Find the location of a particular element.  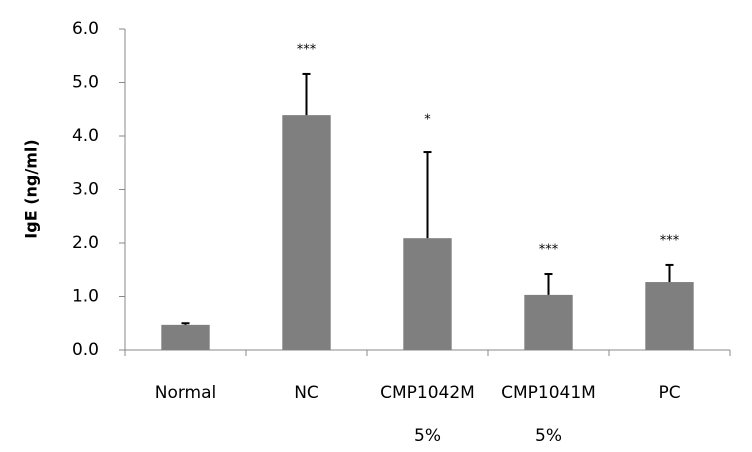

y-tick-label: 1.0 is located at coordinates (85, 297).